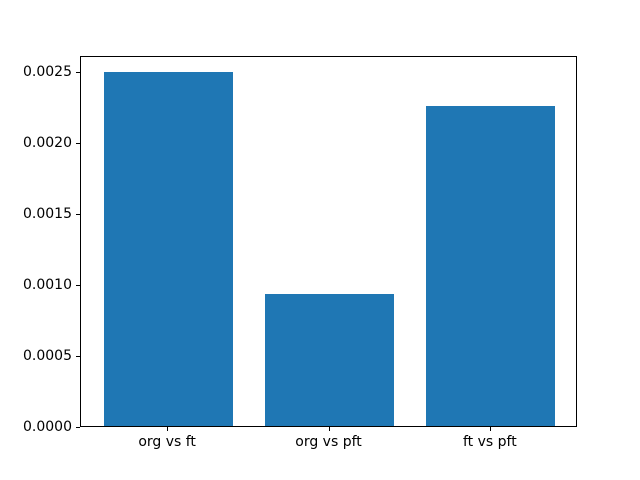 The width and height of the screenshot is (640, 480). Describe the element at coordinates (47, 213) in the screenshot. I see `y-tick-label: 0.0015` at that location.